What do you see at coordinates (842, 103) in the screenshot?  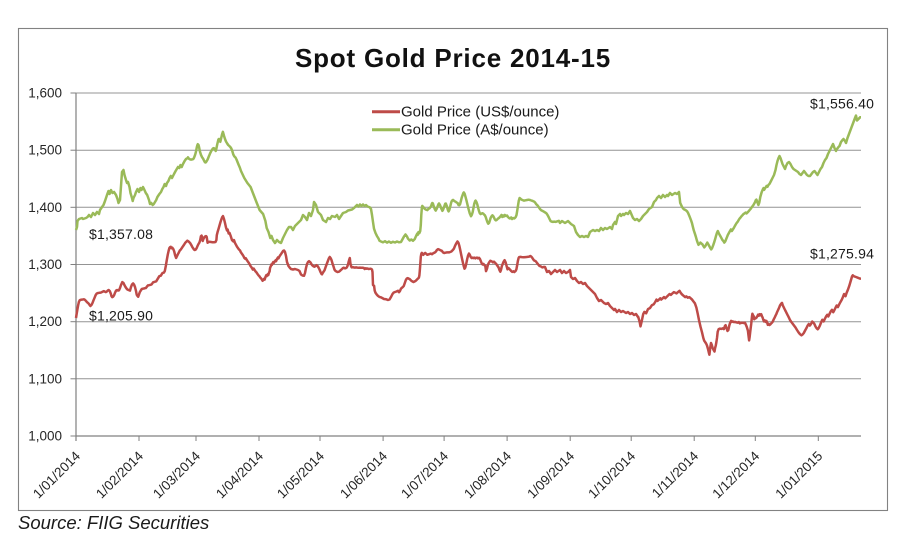 I see `svg-text: $1,556.40` at bounding box center [842, 103].